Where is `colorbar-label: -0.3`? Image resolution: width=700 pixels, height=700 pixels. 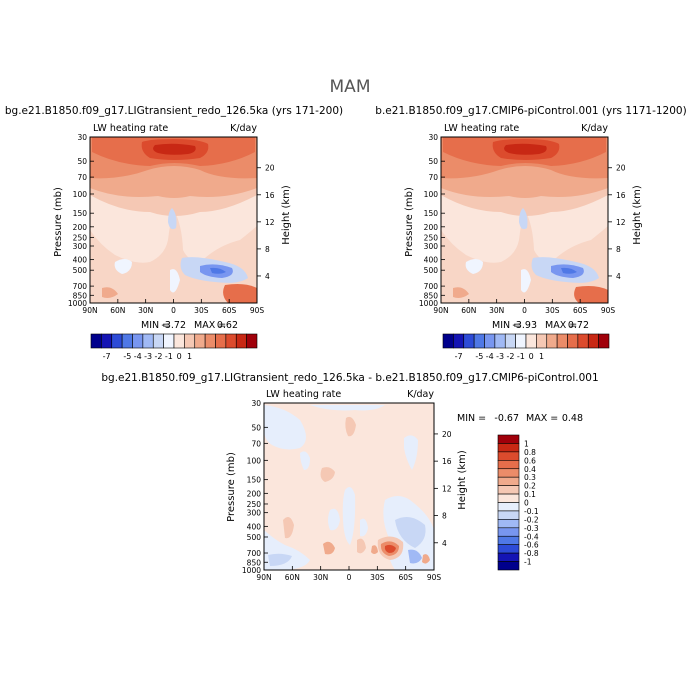
colorbar-label: -0.3 is located at coordinates (531, 528).